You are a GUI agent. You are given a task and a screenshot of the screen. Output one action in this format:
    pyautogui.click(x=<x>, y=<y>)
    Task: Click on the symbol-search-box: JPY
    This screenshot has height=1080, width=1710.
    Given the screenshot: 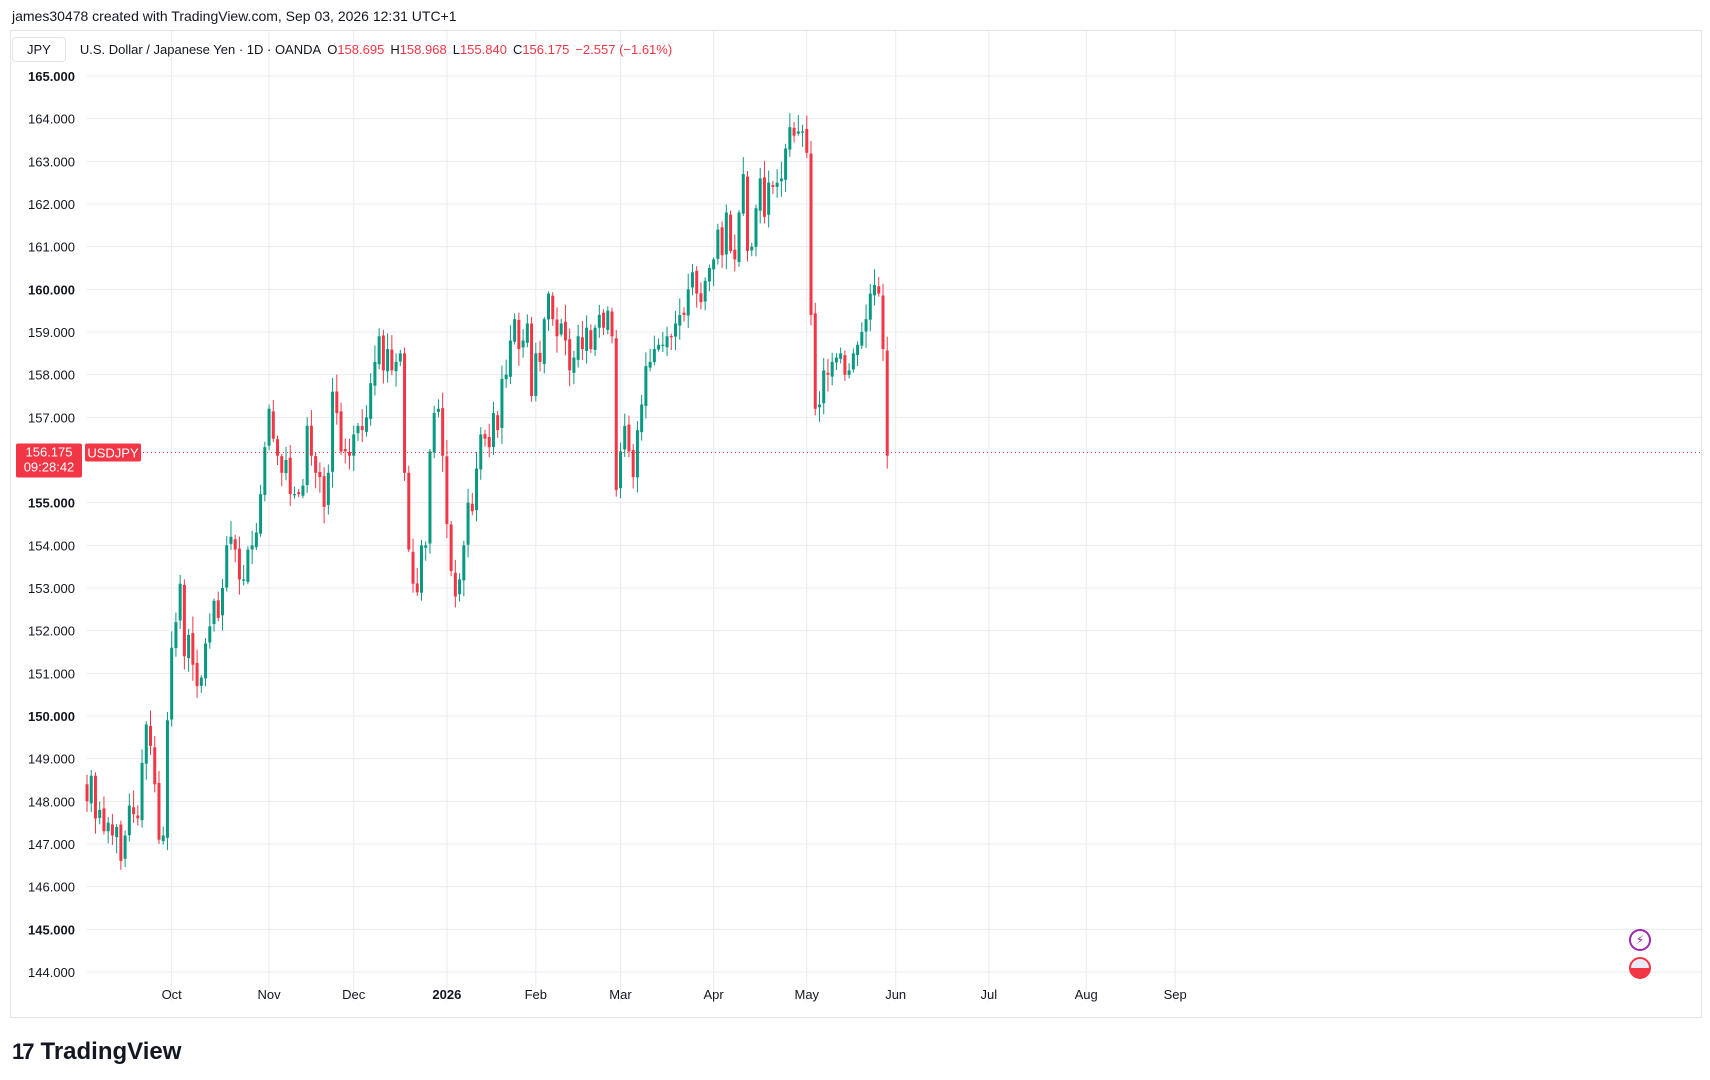 What is the action you would take?
    pyautogui.click(x=39, y=49)
    